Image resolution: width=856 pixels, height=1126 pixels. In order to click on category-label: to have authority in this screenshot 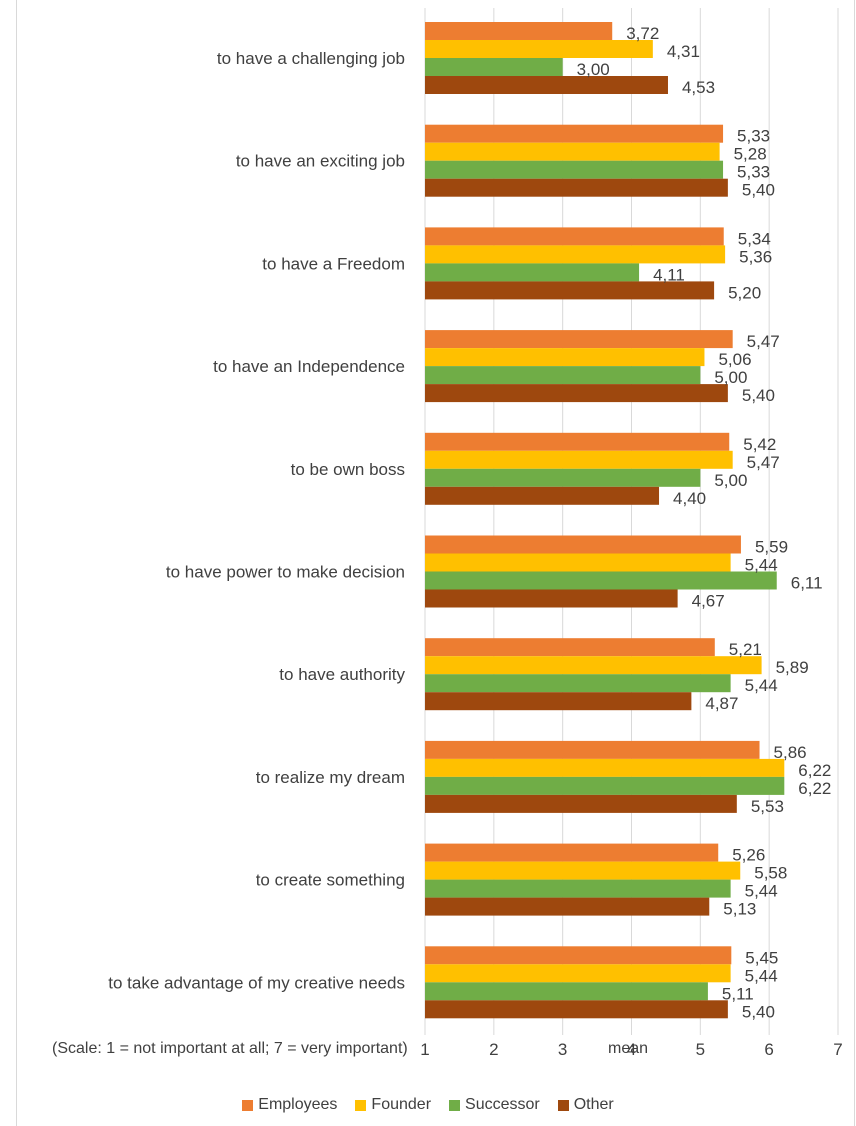, I will do `click(342, 674)`.